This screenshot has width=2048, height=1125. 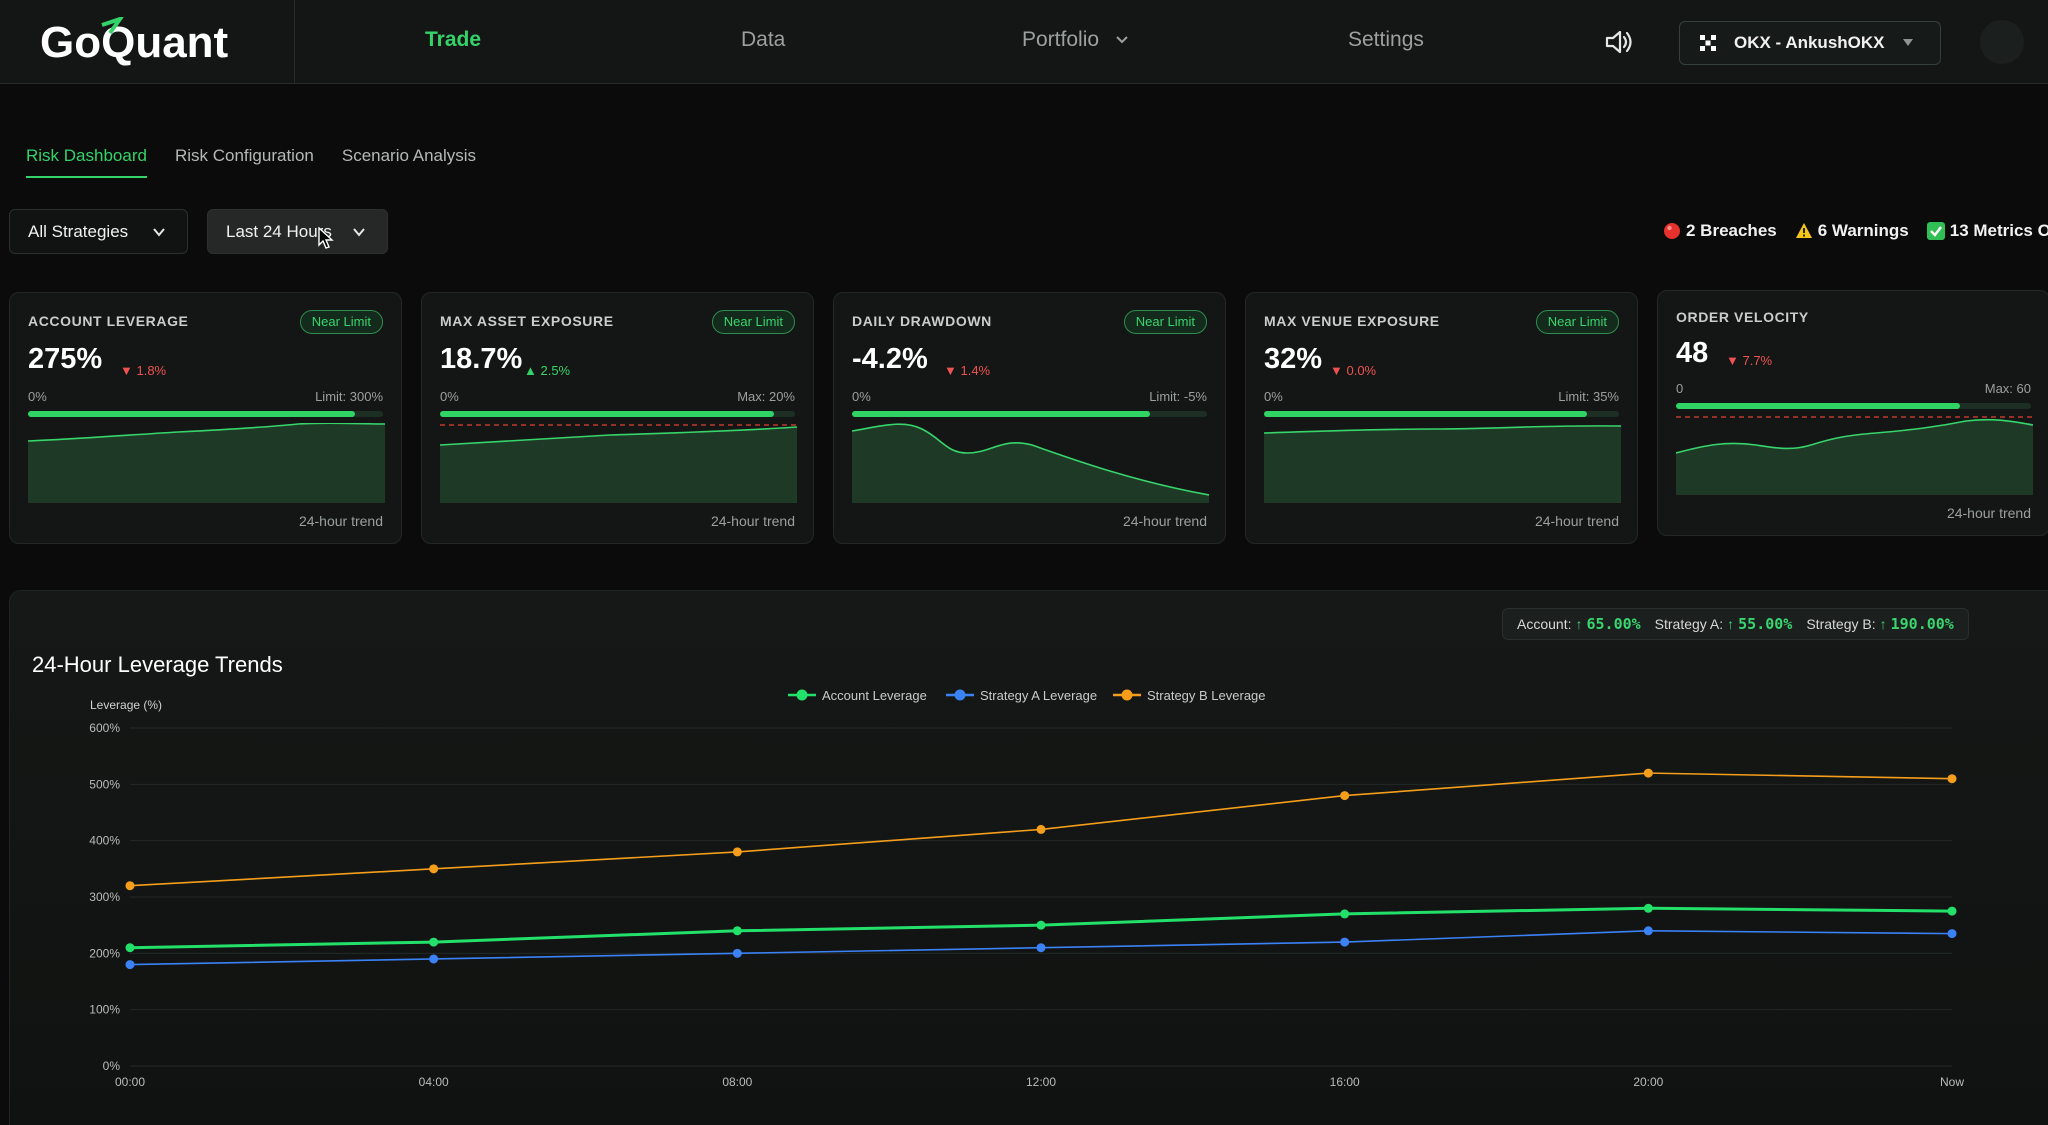 I want to click on metric-value: -4.2%, so click(x=890, y=359).